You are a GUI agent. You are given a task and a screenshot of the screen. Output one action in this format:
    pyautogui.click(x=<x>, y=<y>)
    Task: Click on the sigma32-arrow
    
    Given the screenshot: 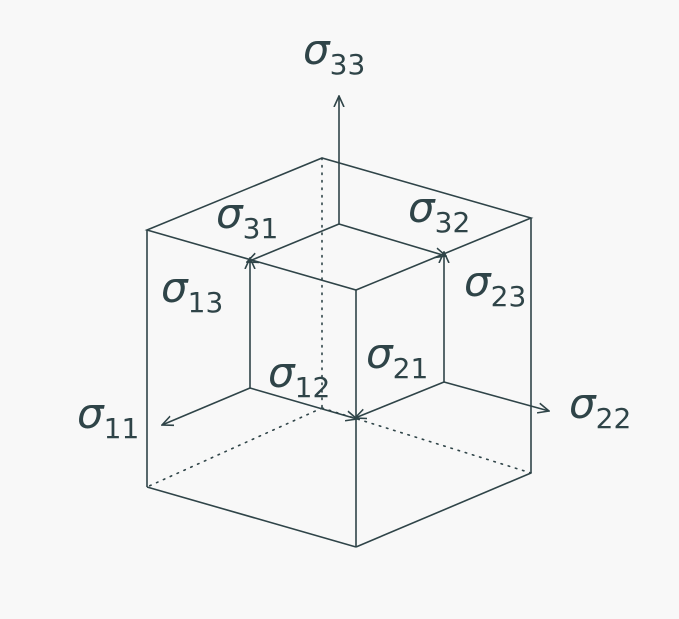 What is the action you would take?
    pyautogui.click(x=392, y=239)
    